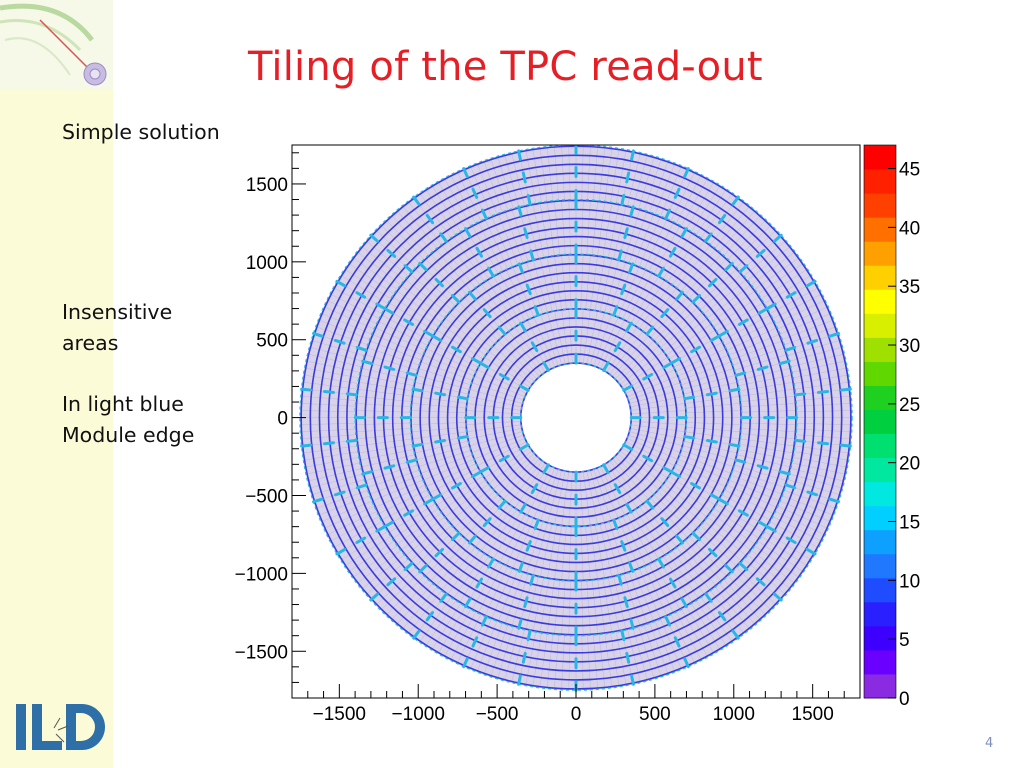 This screenshot has width=1024, height=768. Describe the element at coordinates (909, 287) in the screenshot. I see `colorbar-tick-label: 35` at that location.